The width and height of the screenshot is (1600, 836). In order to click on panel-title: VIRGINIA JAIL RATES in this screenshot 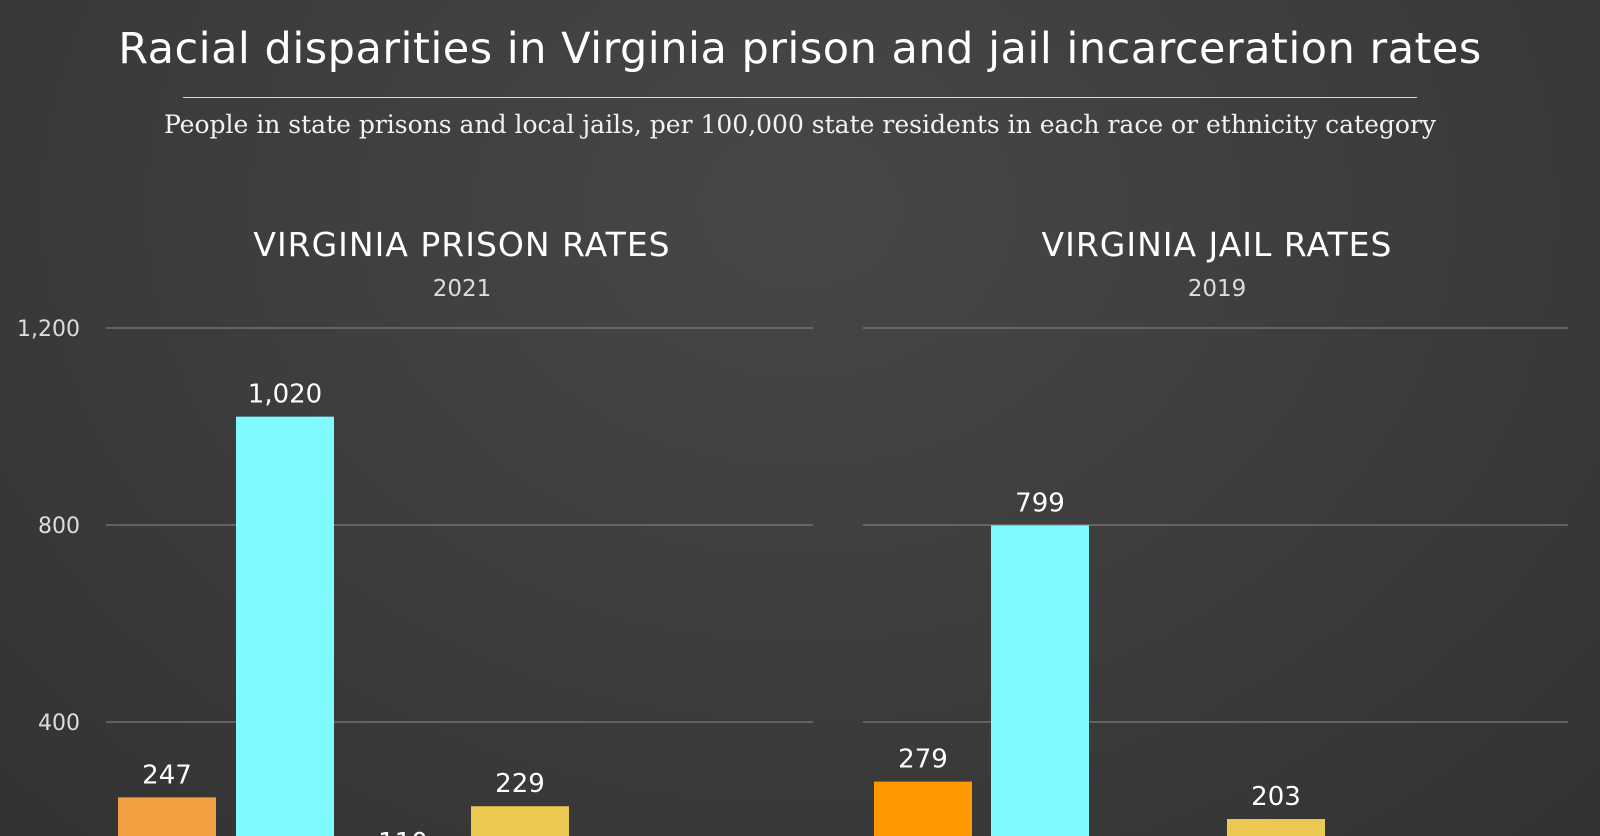, I will do `click(1217, 244)`.